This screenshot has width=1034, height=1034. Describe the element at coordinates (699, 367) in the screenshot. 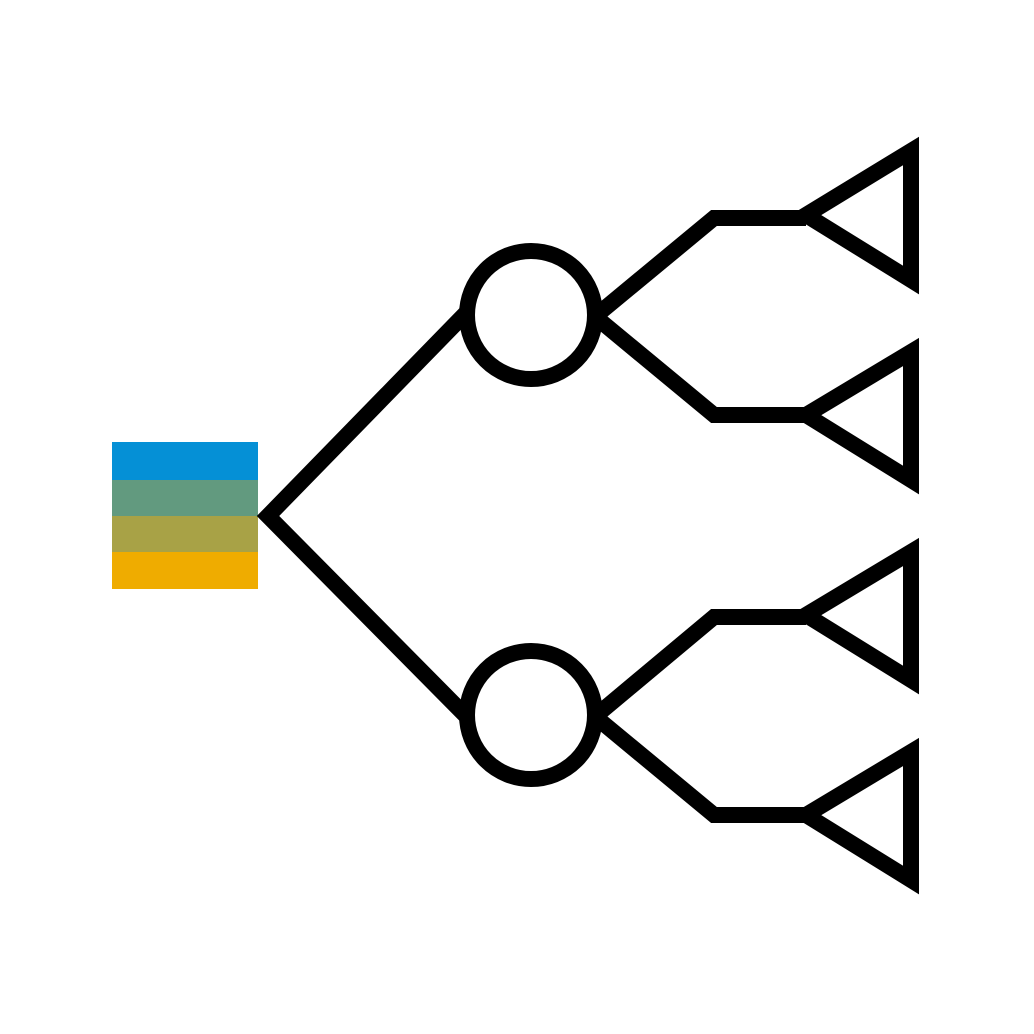

I see `branch-top-lower` at that location.